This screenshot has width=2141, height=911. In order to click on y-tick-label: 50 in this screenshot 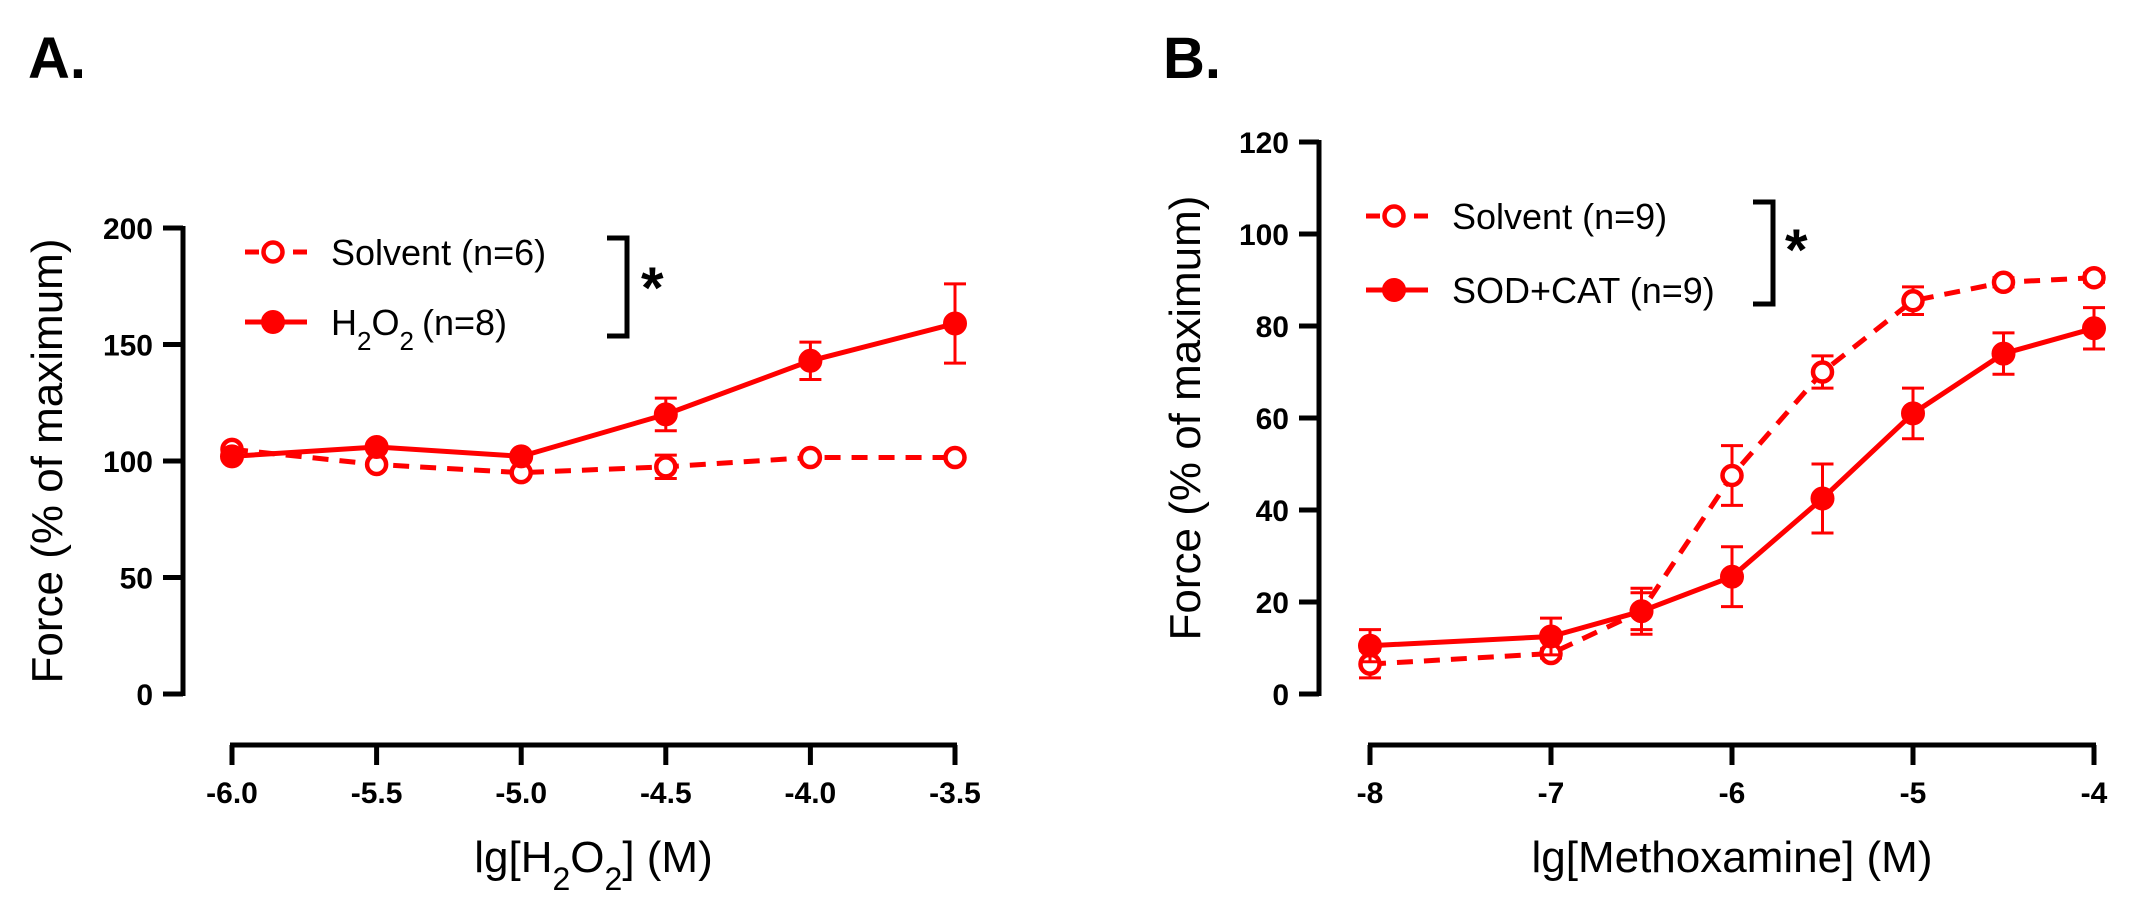, I will do `click(136, 579)`.